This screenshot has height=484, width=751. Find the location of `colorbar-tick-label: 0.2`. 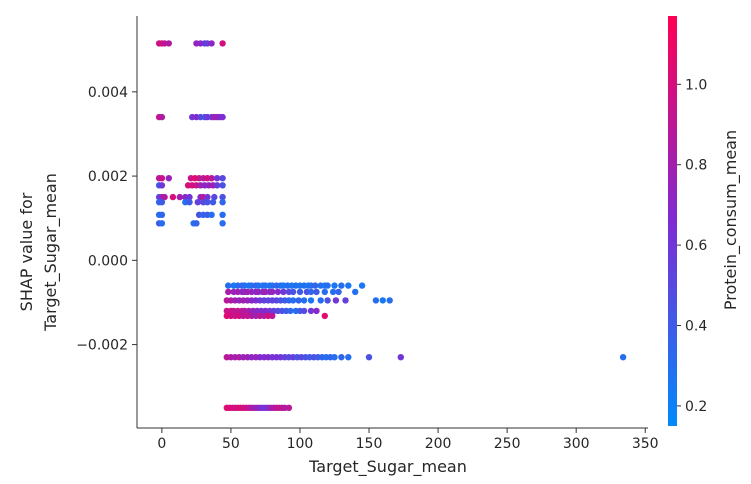

colorbar-tick-label: 0.2 is located at coordinates (696, 407).